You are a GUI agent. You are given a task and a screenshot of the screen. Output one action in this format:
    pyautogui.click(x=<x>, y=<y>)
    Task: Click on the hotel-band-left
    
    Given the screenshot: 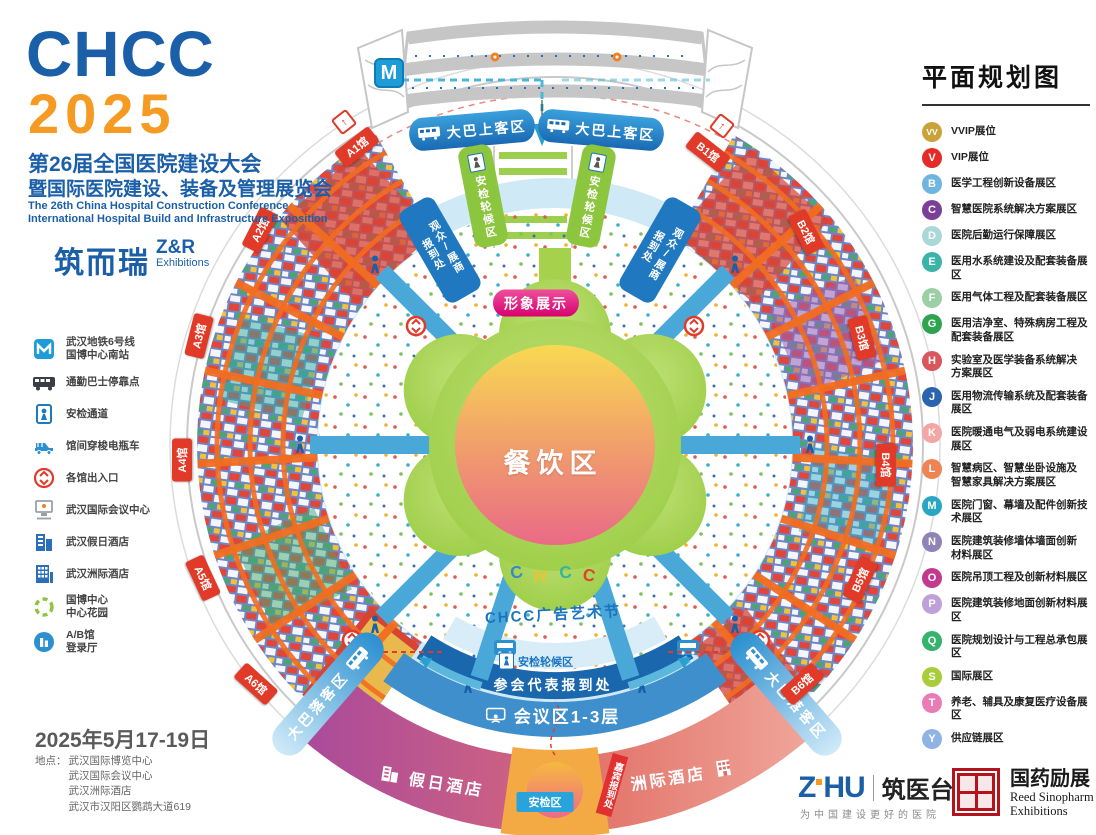 What is the action you would take?
    pyautogui.click(x=422, y=754)
    